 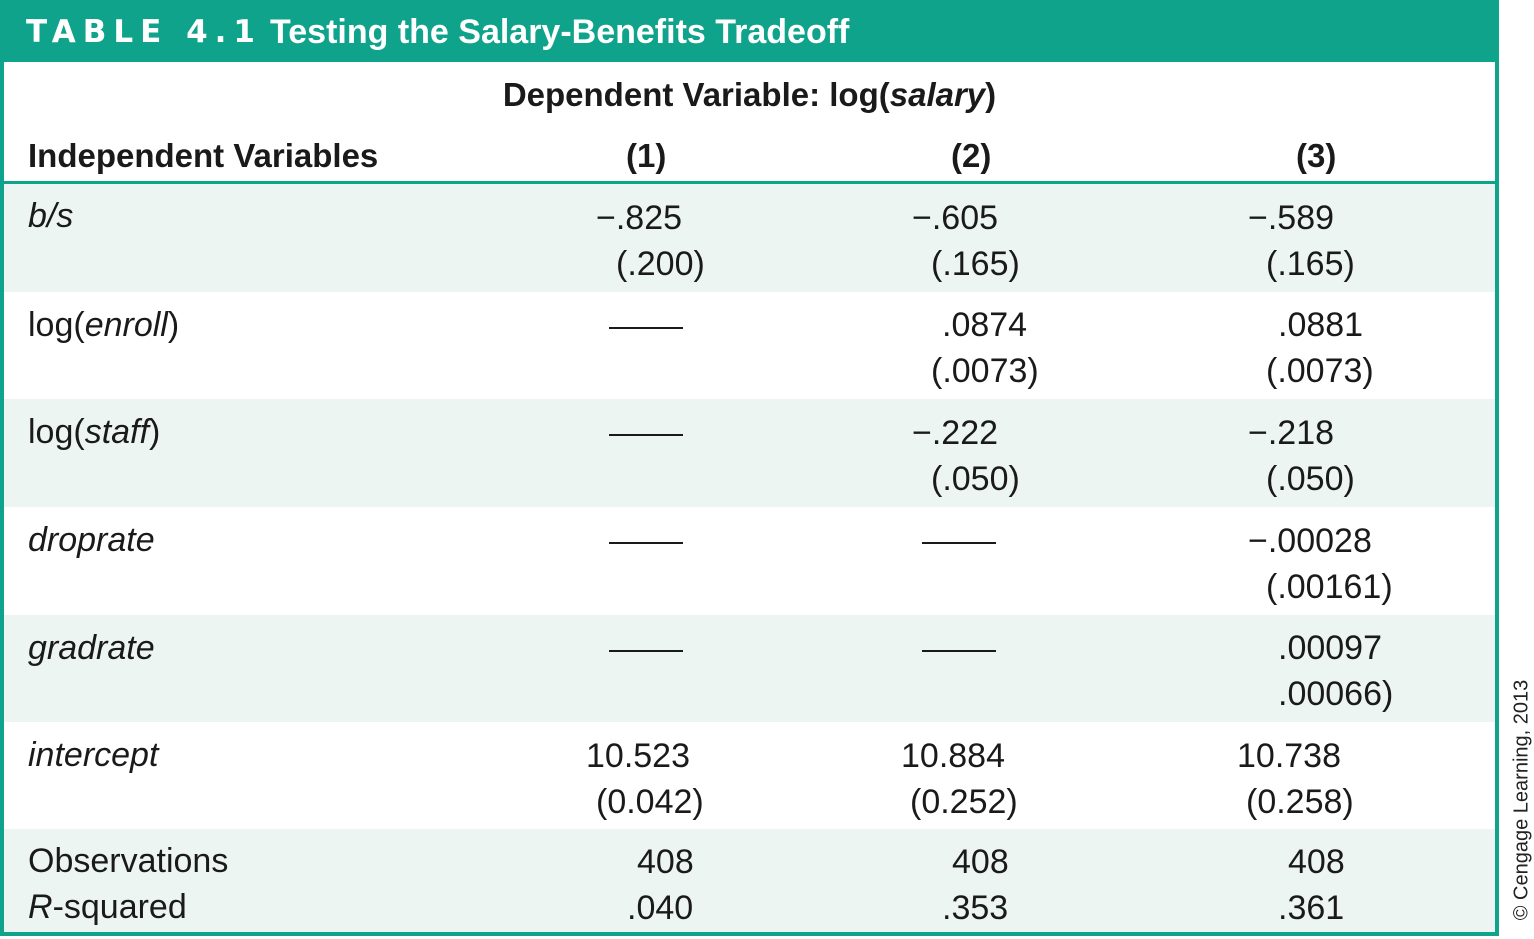 I want to click on dependent-variable-name: salary, so click(x=937, y=94).